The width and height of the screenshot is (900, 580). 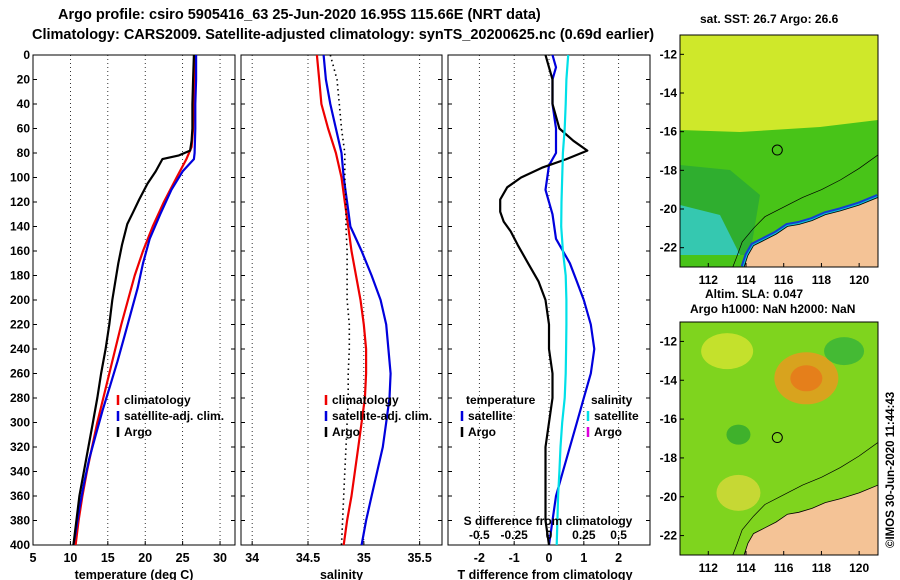 What do you see at coordinates (562, 300) in the screenshot?
I see `series-line-salinity-satellite` at bounding box center [562, 300].